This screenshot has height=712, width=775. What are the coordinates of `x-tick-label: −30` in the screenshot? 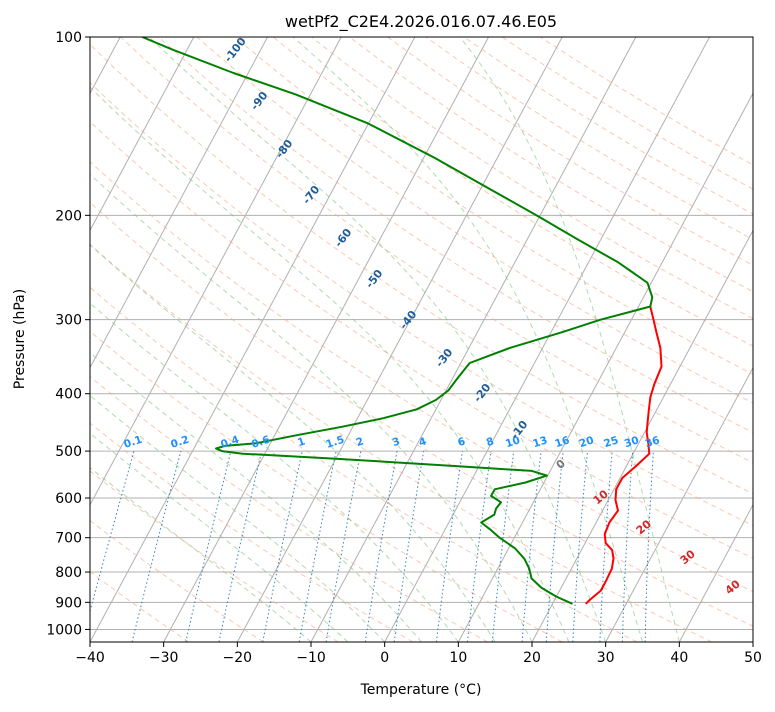 It's located at (164, 658).